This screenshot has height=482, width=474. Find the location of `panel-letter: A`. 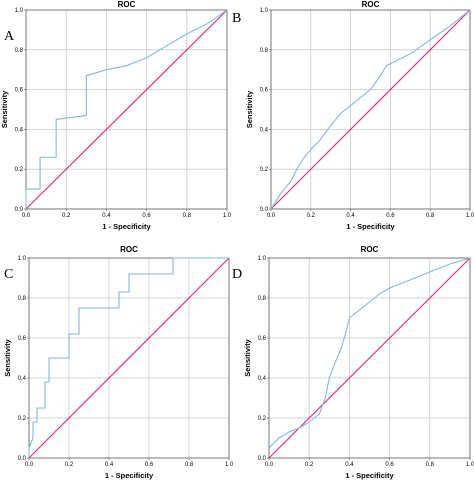

panel-letter: A is located at coordinates (9, 36).